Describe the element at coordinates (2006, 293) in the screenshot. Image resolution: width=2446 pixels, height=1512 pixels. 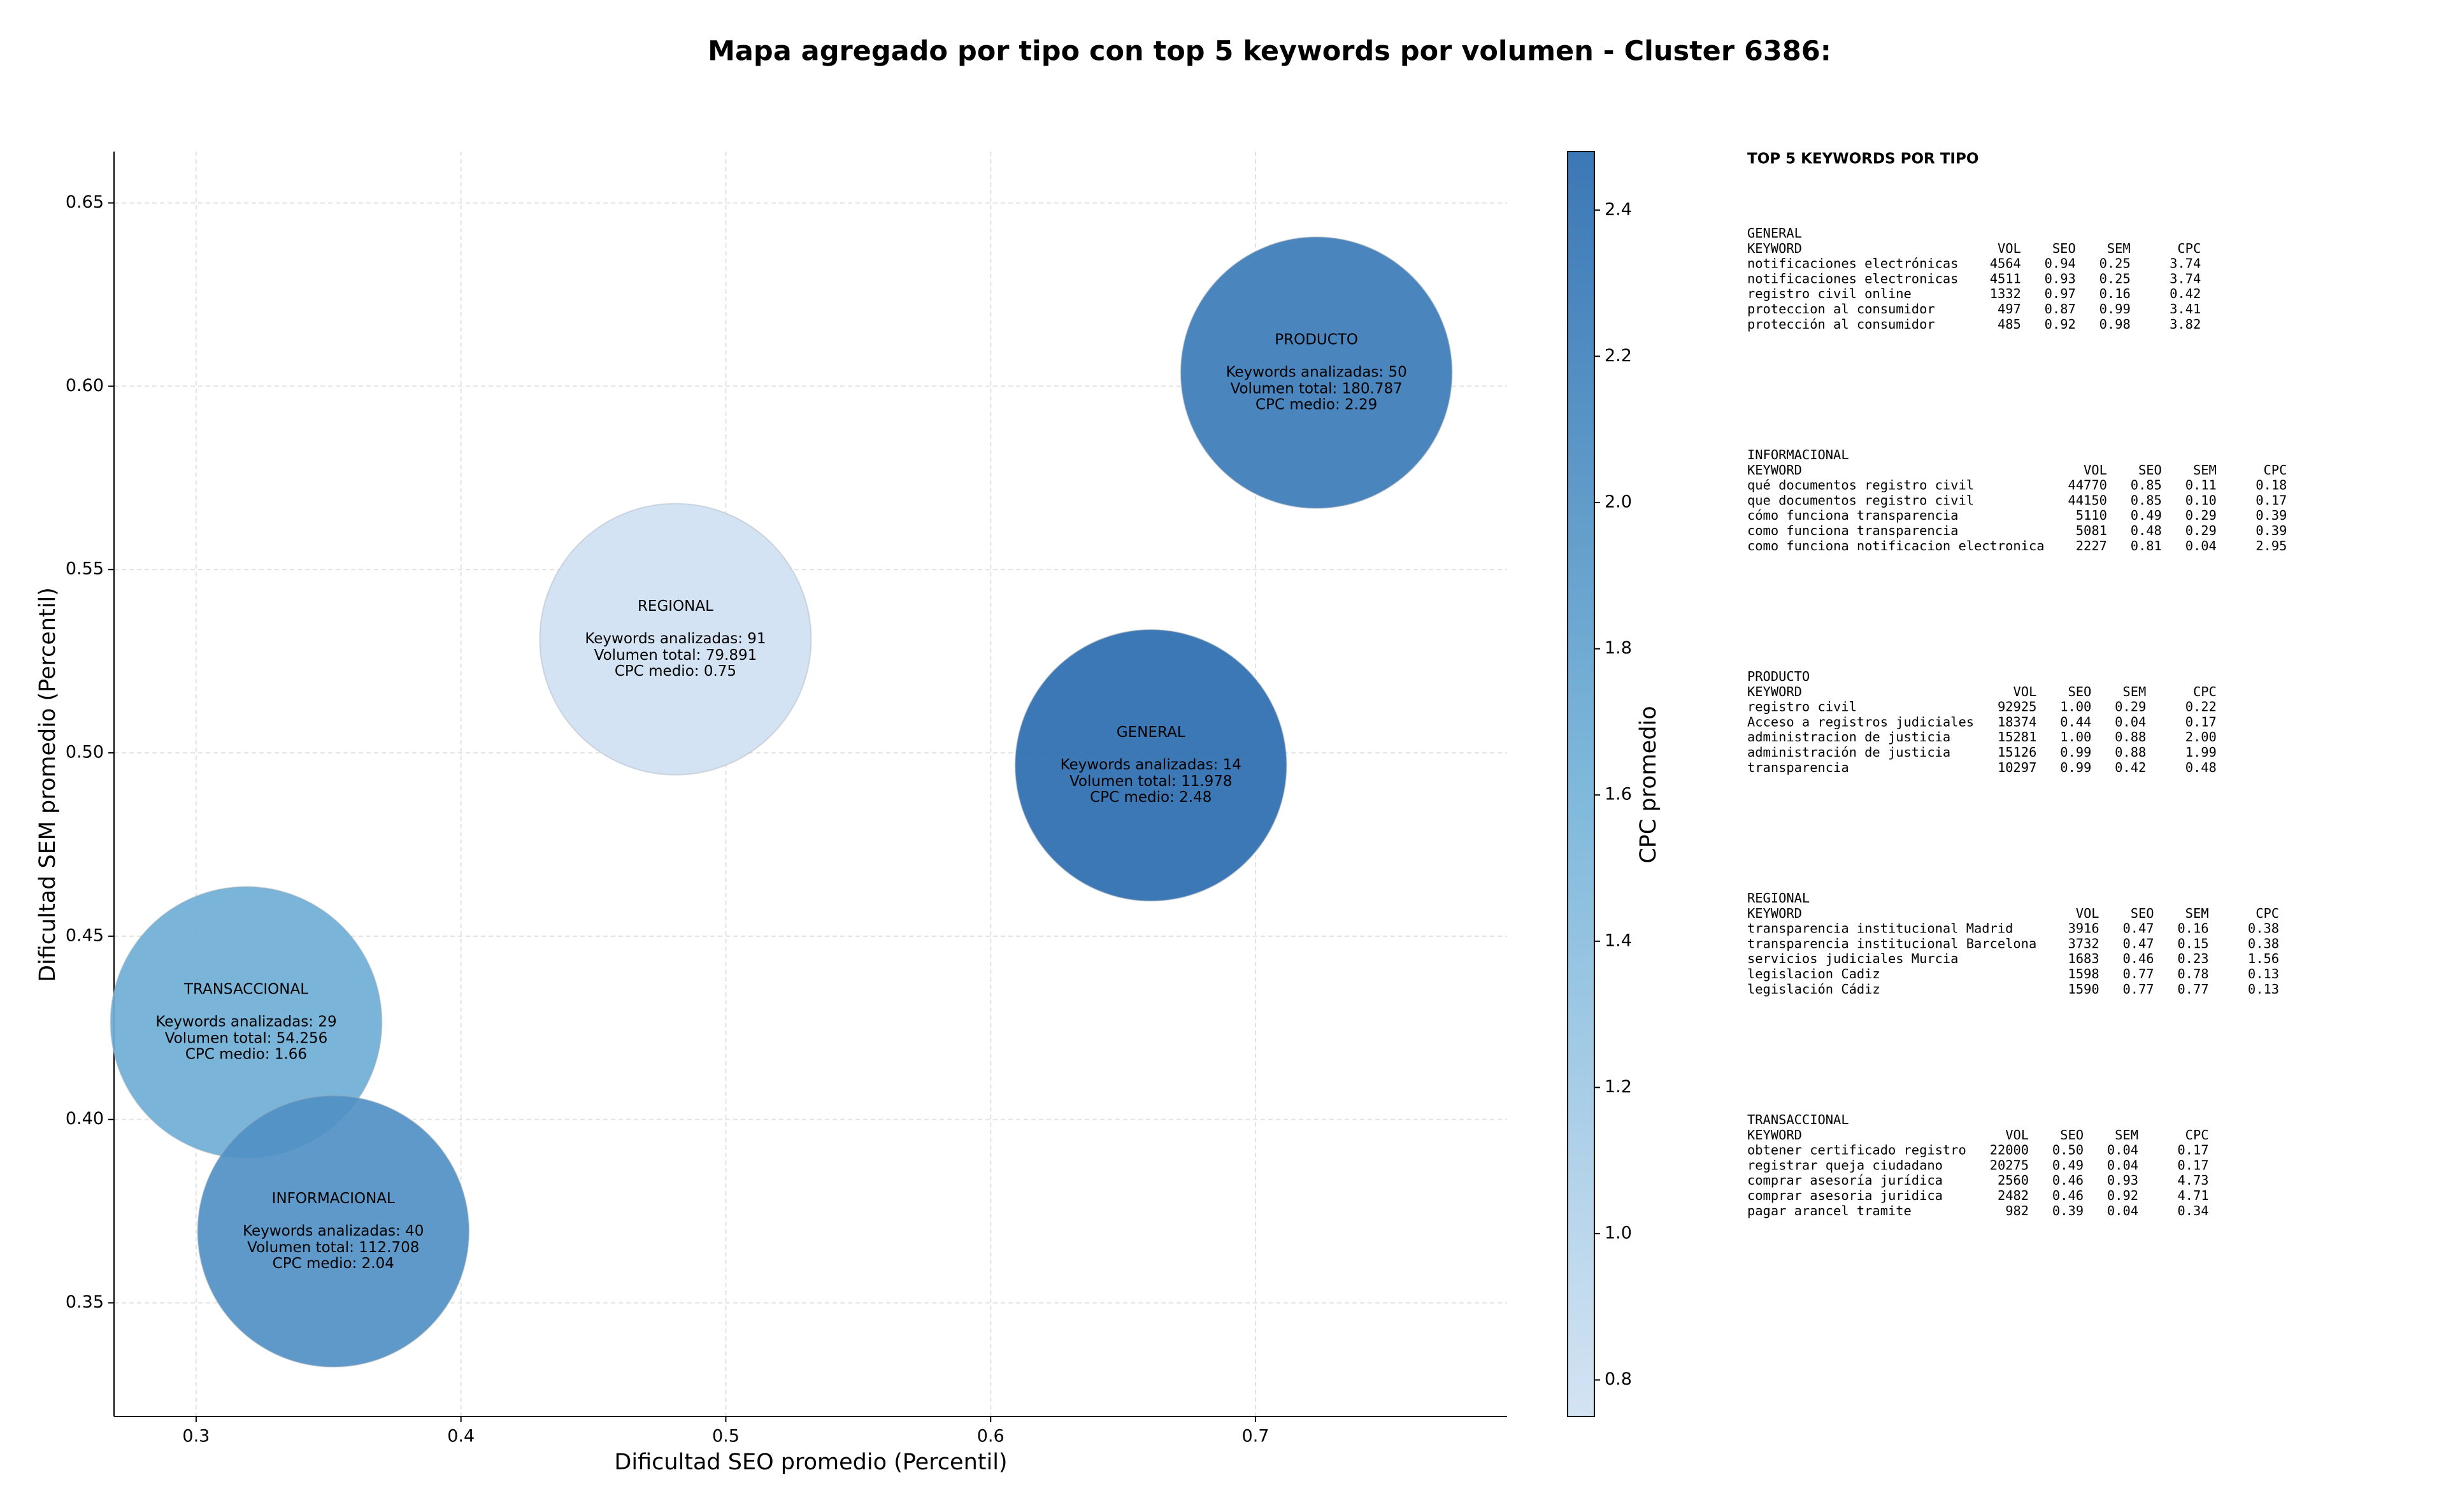
I see `table-cell: 1332` at that location.